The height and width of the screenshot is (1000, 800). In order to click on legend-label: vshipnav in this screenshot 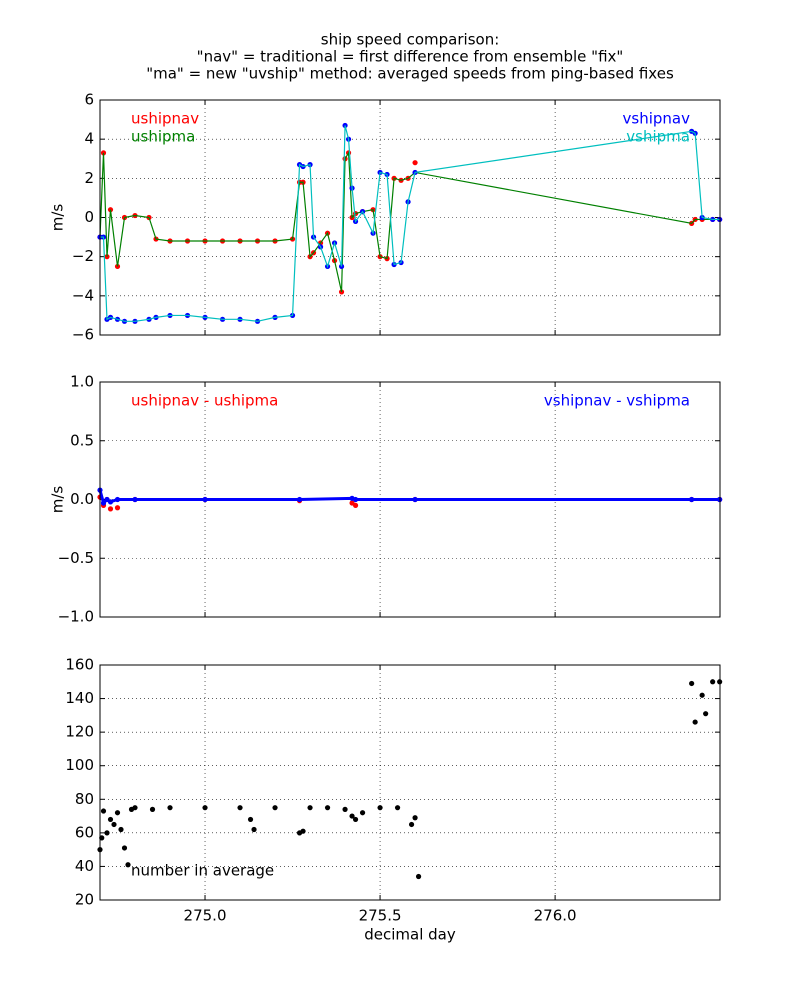, I will do `click(657, 119)`.